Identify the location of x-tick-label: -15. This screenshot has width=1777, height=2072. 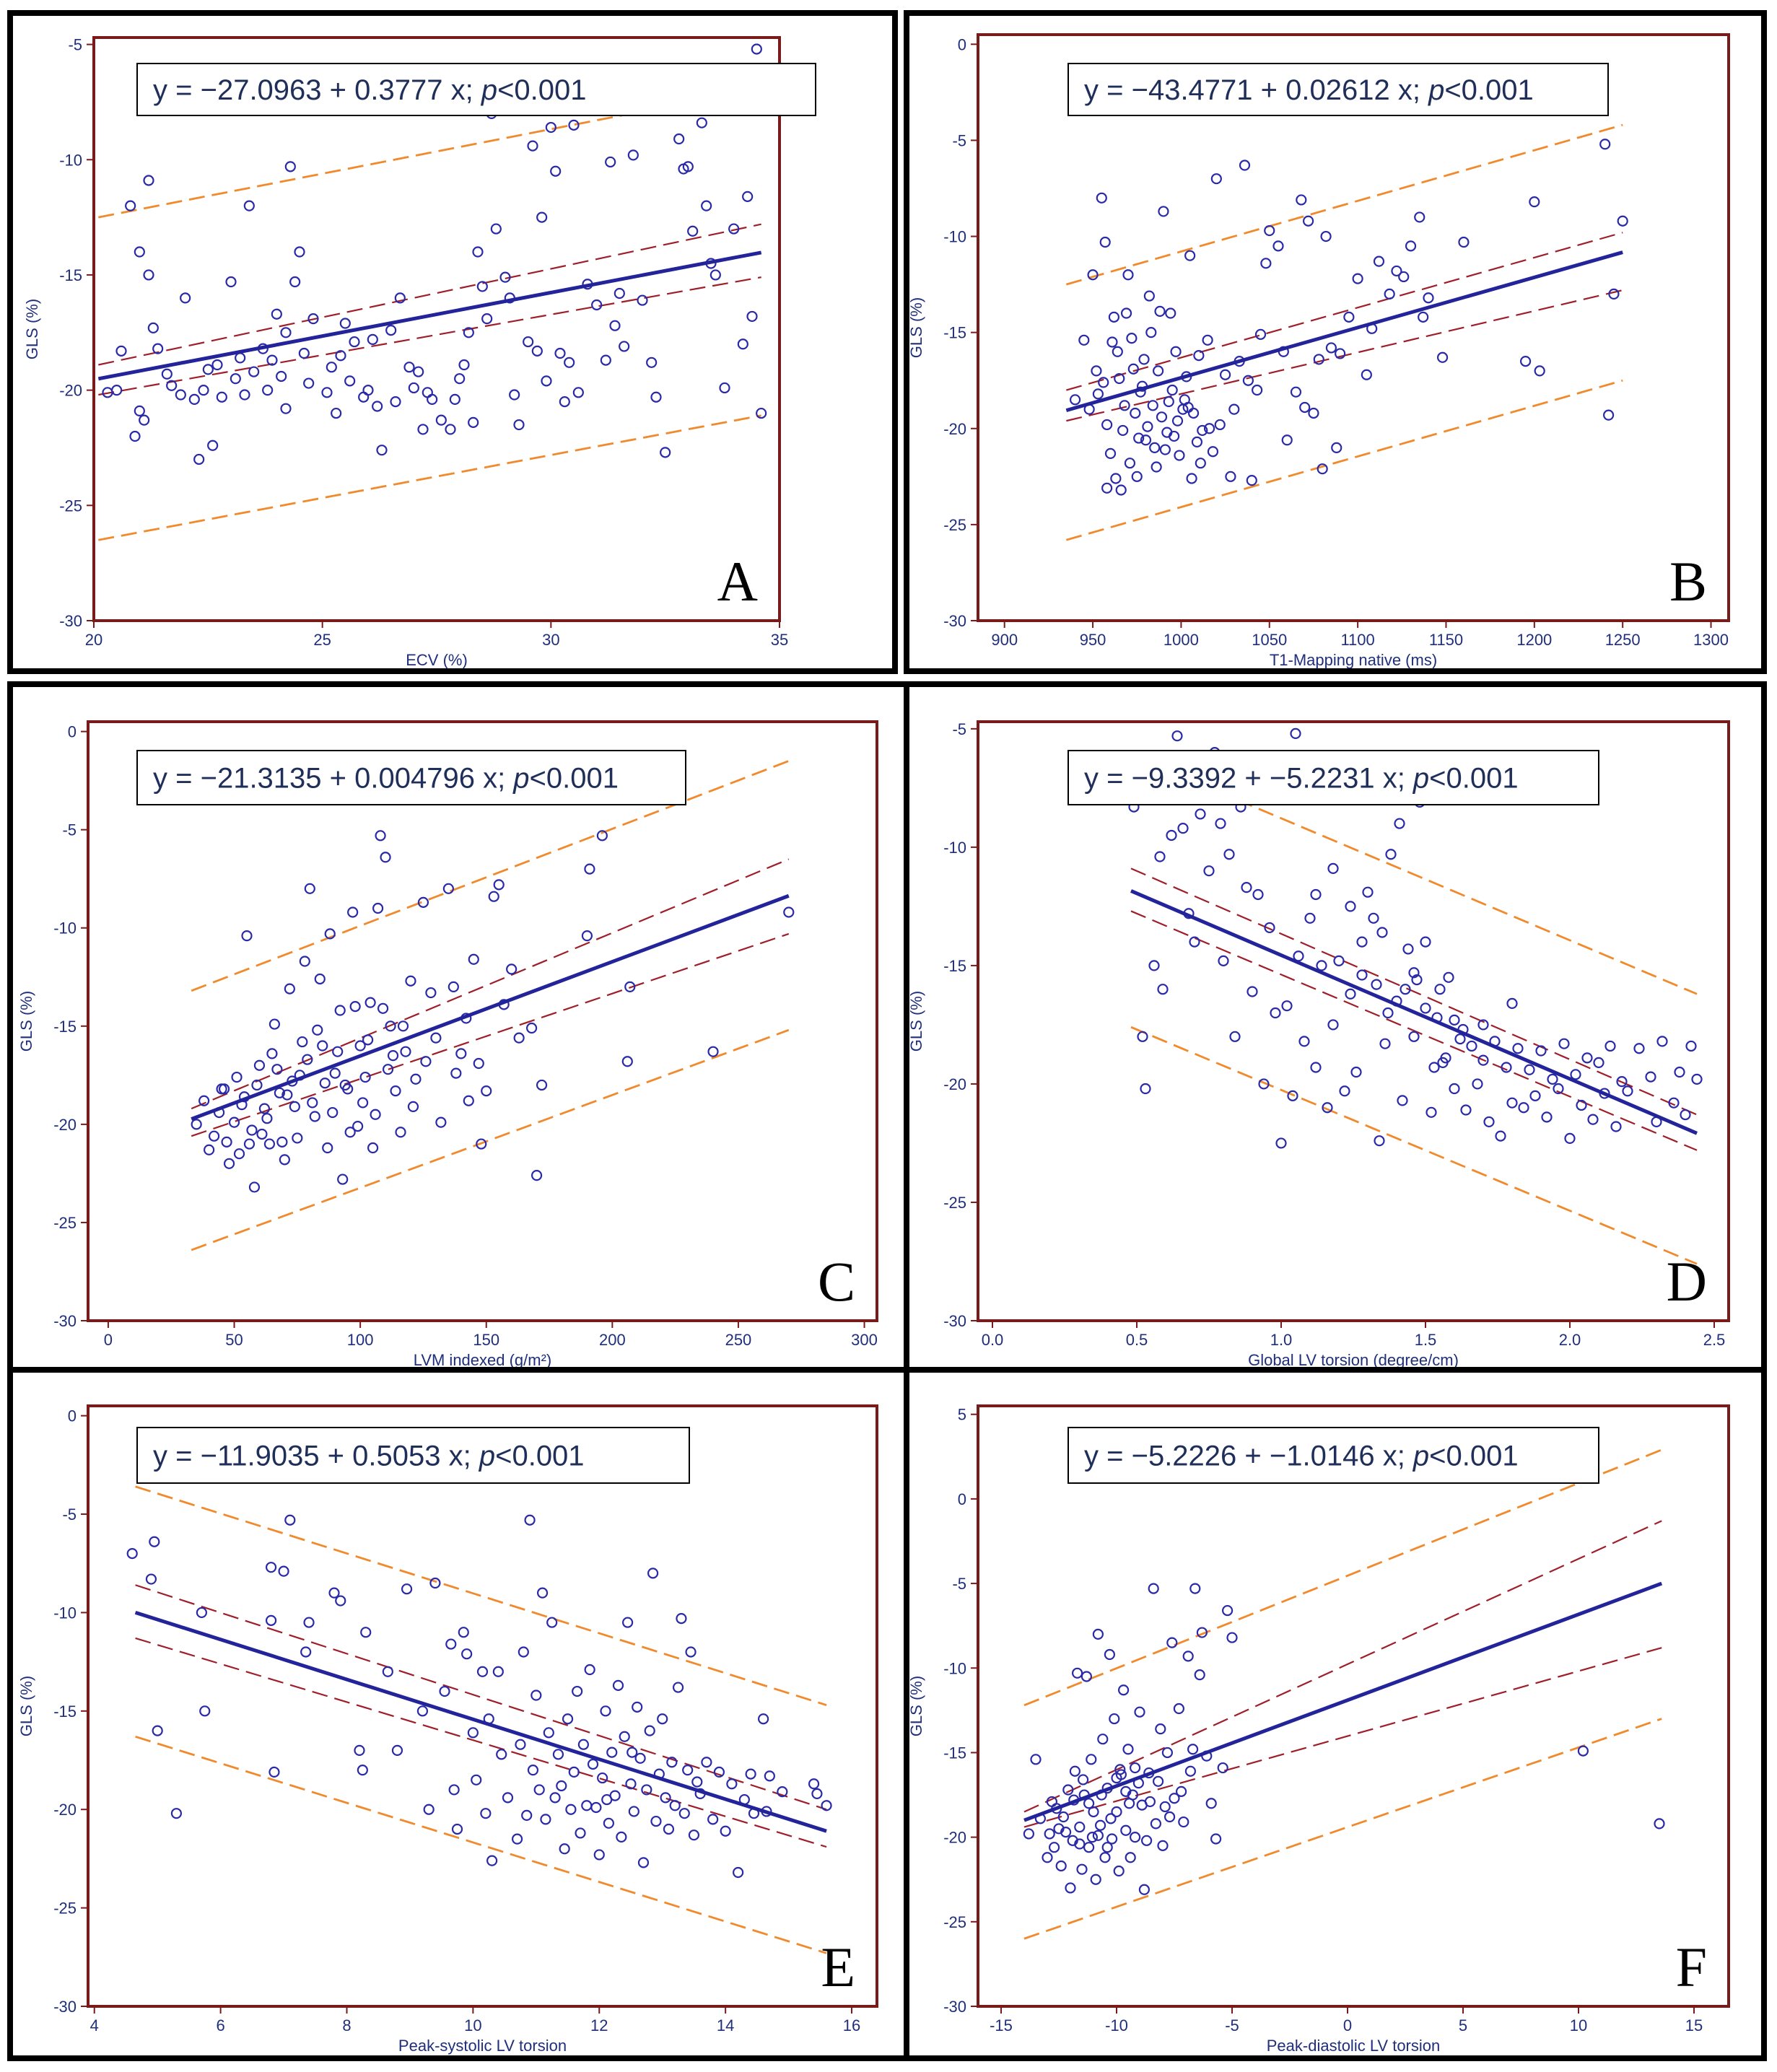
(1002, 2025).